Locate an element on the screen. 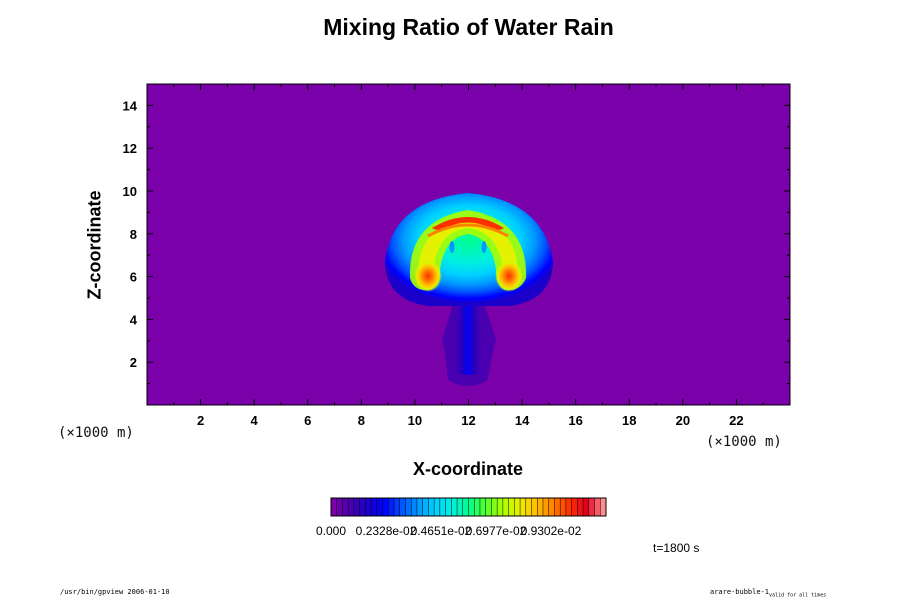  rain-core-right is located at coordinates (509, 276).